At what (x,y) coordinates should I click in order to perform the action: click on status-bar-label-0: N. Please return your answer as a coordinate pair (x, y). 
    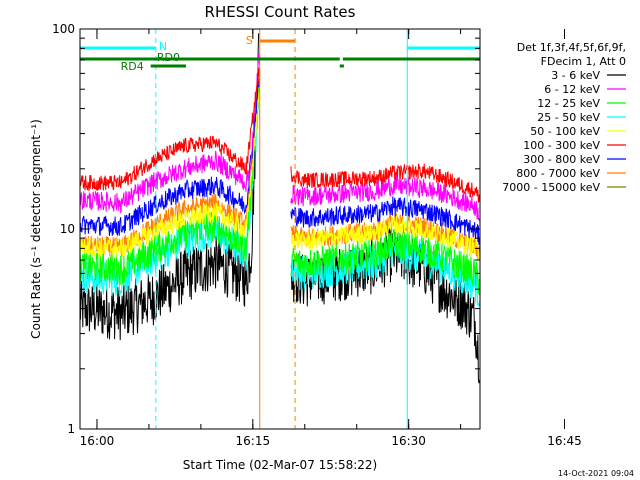
    Looking at the image, I should click on (163, 46).